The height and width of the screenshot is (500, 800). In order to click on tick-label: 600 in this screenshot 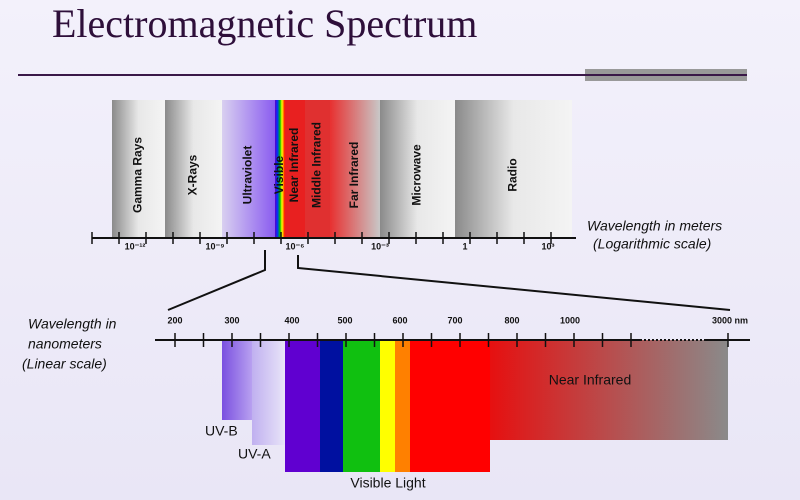, I will do `click(399, 320)`.